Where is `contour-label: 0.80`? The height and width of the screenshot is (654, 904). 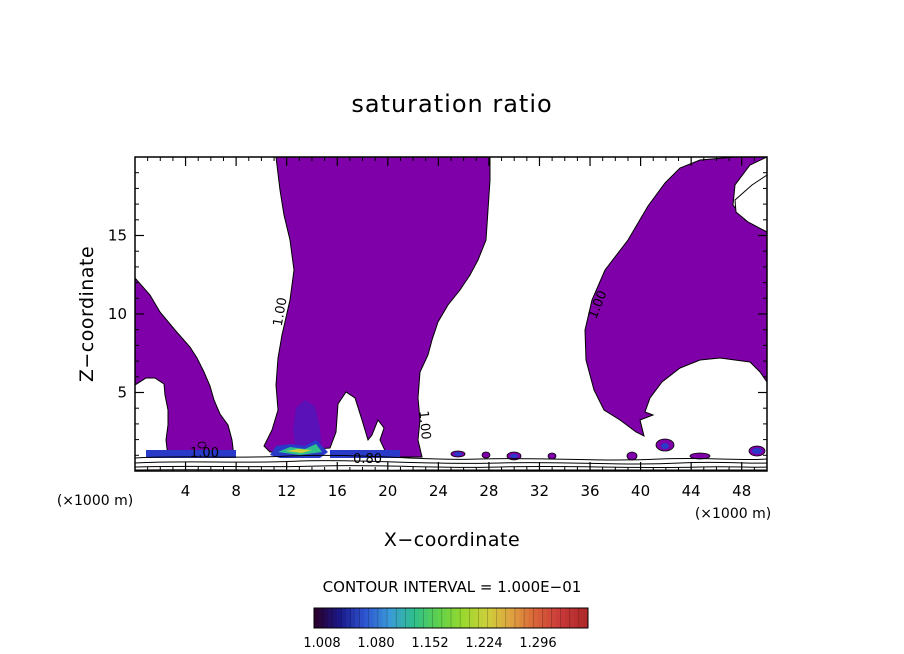
contour-label: 0.80 is located at coordinates (367, 459).